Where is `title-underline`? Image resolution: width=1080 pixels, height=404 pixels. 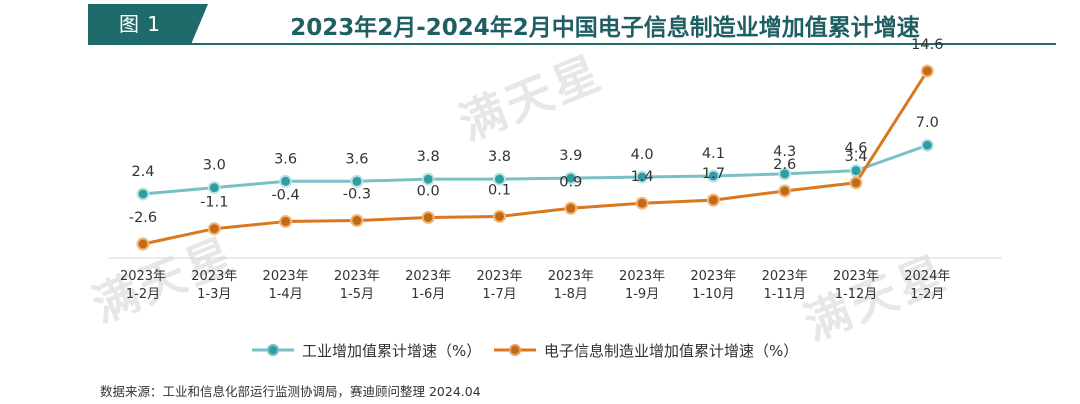 title-underline is located at coordinates (572, 44).